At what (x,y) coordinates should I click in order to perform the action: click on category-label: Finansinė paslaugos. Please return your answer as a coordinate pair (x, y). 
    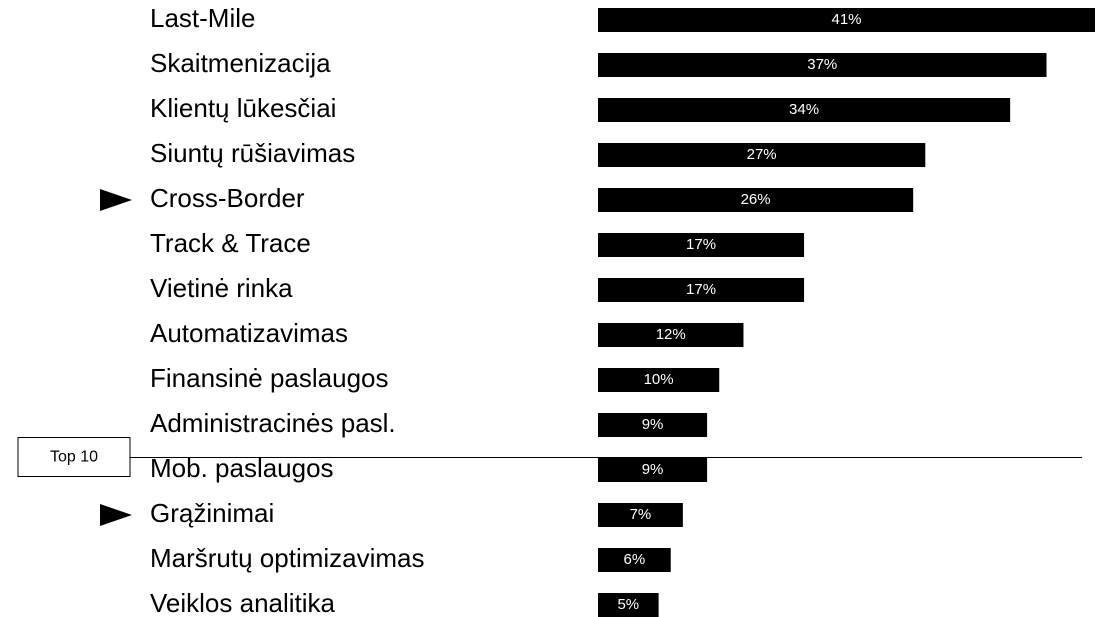
    Looking at the image, I should click on (269, 378).